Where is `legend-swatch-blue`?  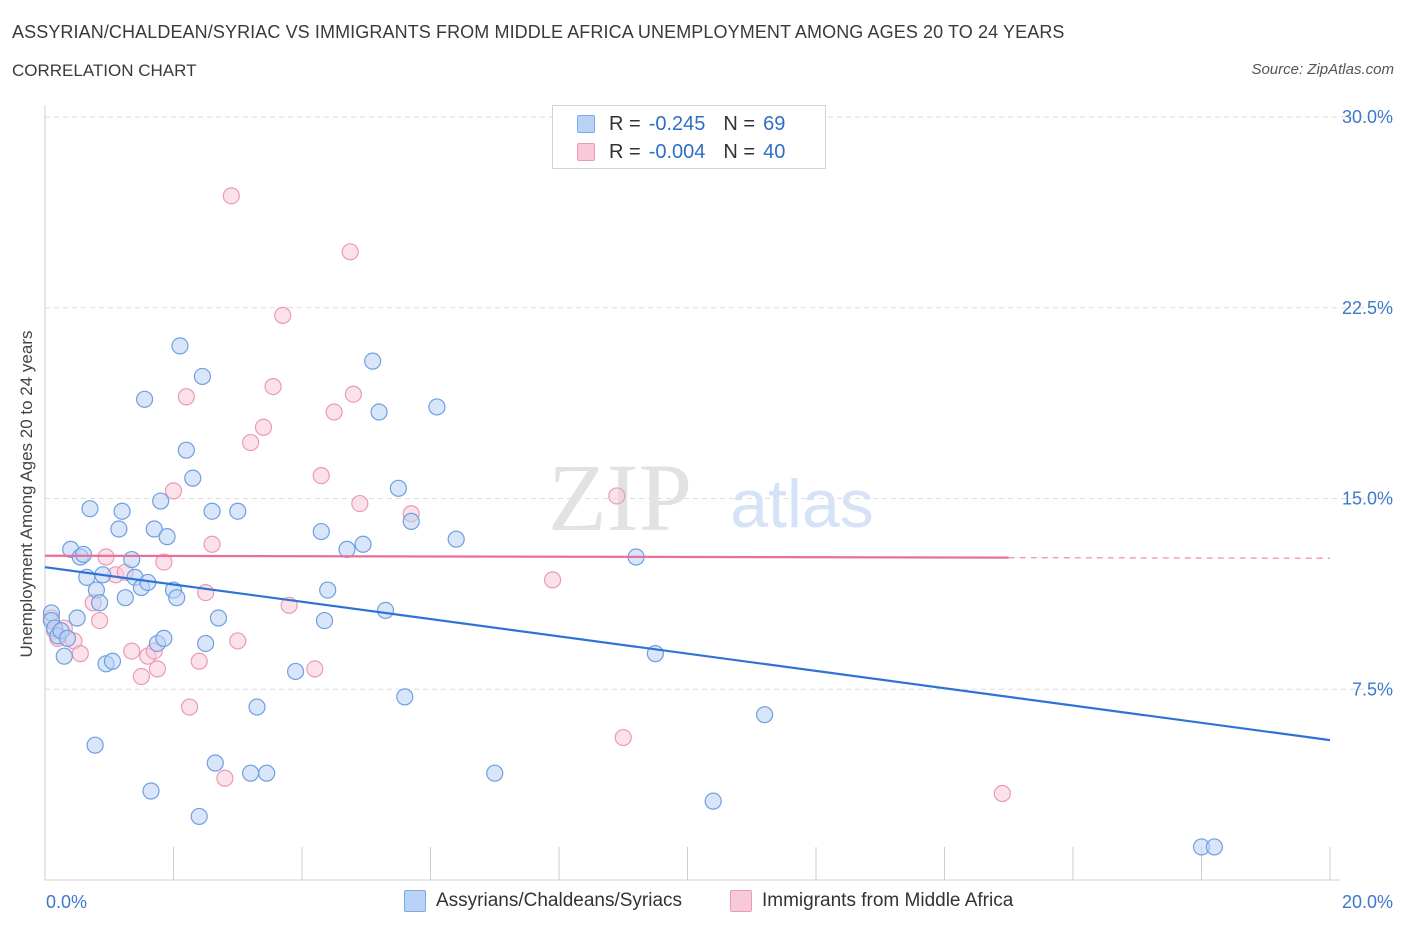 legend-swatch-blue is located at coordinates (586, 124).